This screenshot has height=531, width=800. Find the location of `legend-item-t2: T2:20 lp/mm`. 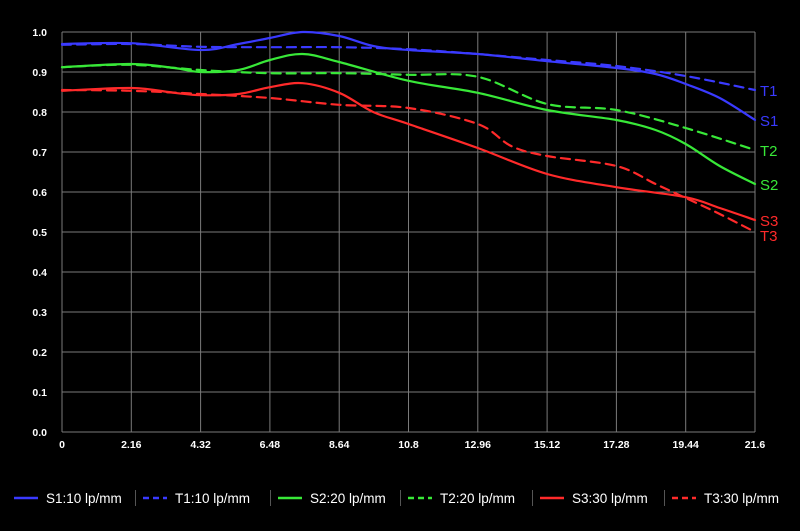

legend-item-t2: T2:20 lp/mm is located at coordinates (461, 498).